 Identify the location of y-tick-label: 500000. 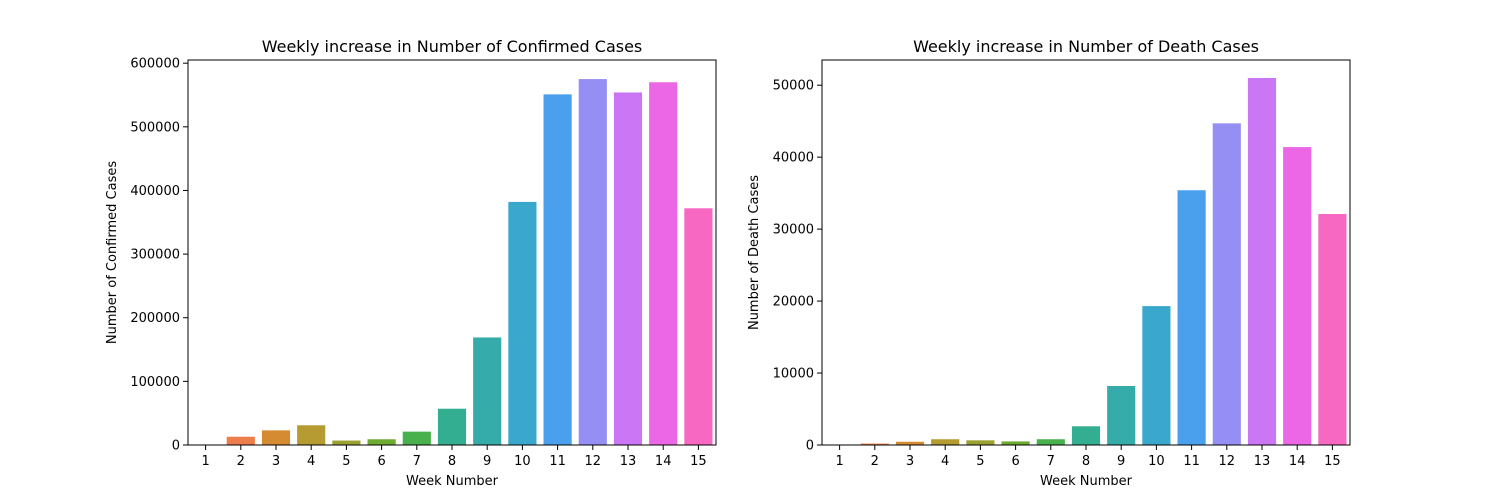
(155, 127).